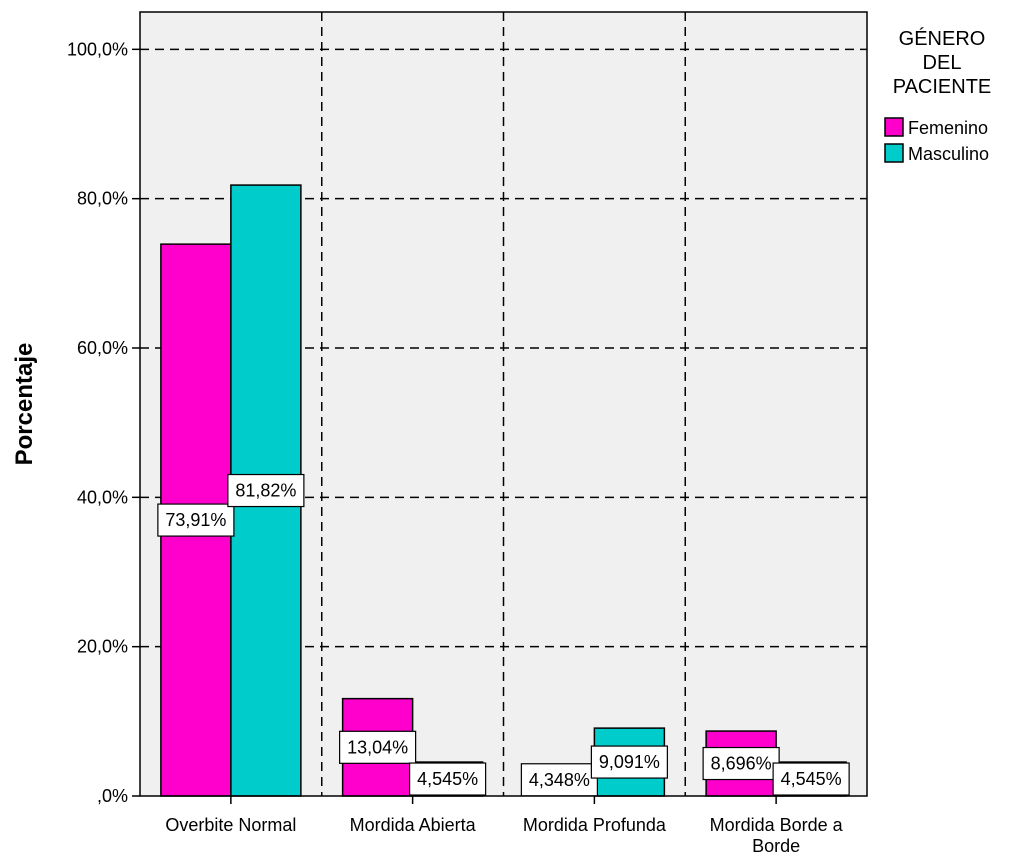 Image resolution: width=1013 pixels, height=852 pixels. I want to click on data-label-text: 73,91%, so click(195, 520).